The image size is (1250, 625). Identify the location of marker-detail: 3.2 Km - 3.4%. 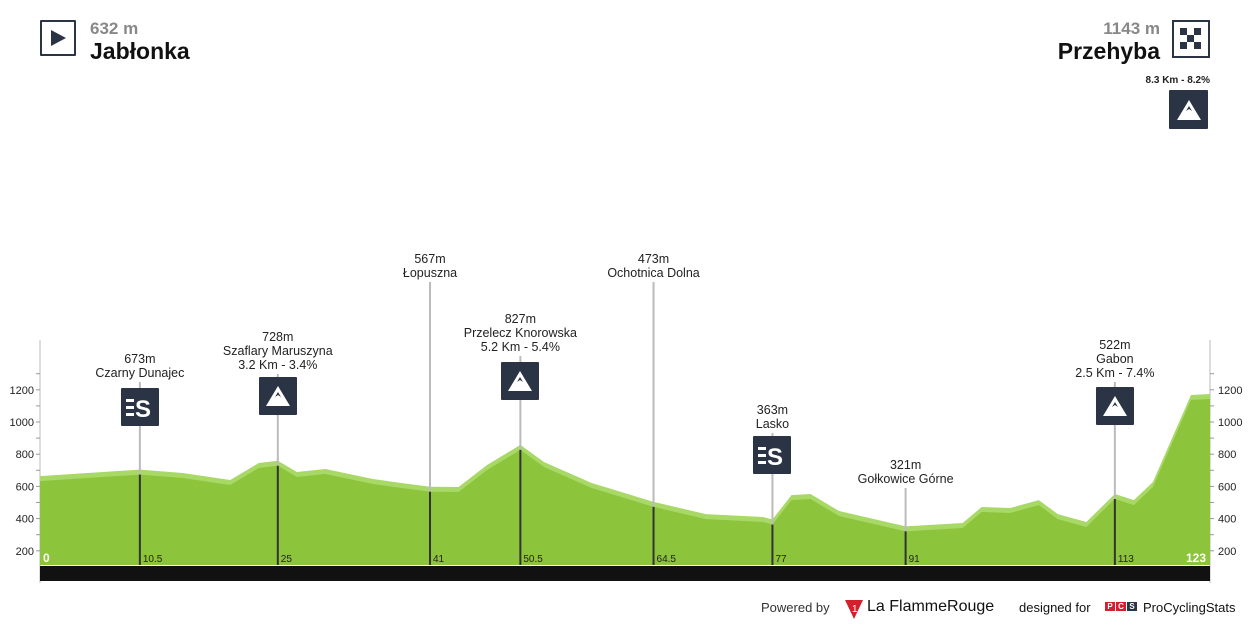
(278, 365).